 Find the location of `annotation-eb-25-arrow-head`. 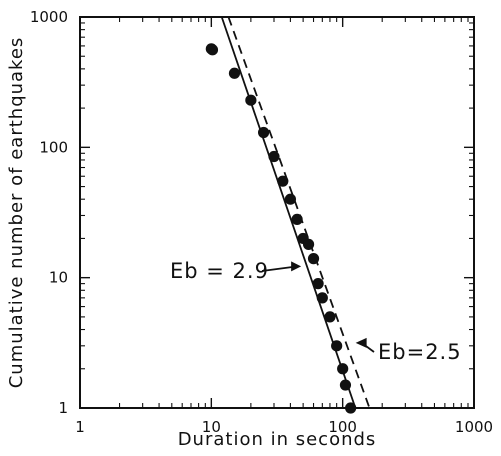

annotation-eb-25-arrow-head is located at coordinates (361, 342).